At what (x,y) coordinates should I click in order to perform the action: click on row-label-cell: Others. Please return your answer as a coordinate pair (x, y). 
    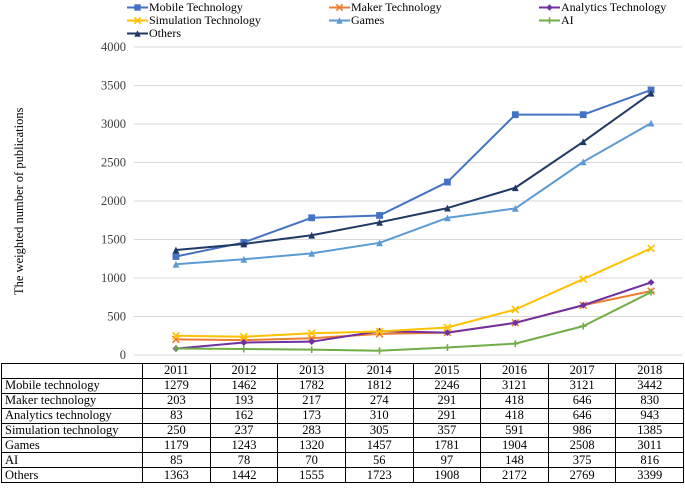
    Looking at the image, I should click on (72, 475).